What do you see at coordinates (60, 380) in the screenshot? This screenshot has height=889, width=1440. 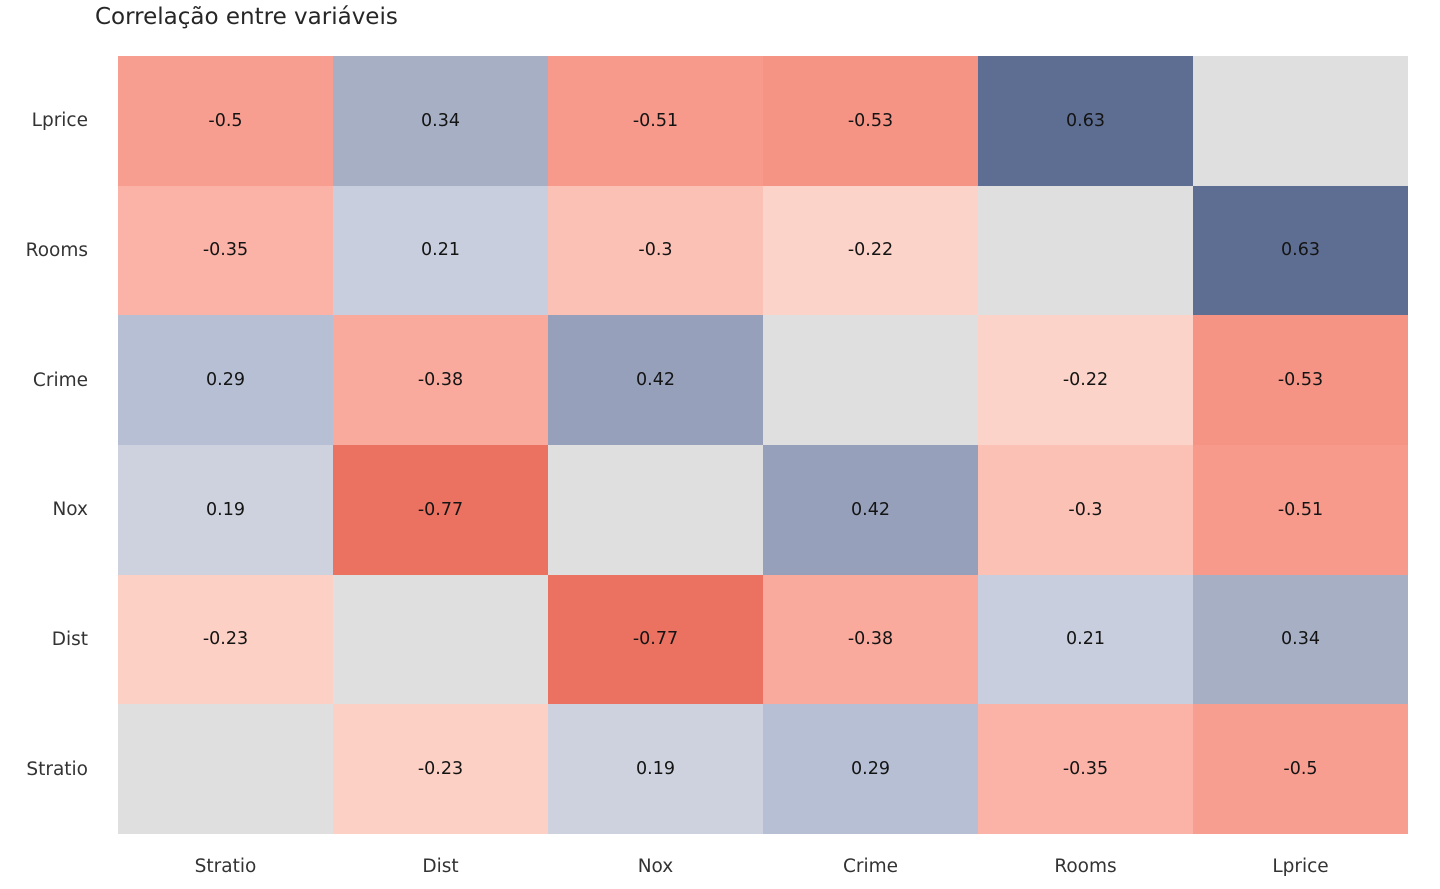 I see `y-axis-label: Crime` at bounding box center [60, 380].